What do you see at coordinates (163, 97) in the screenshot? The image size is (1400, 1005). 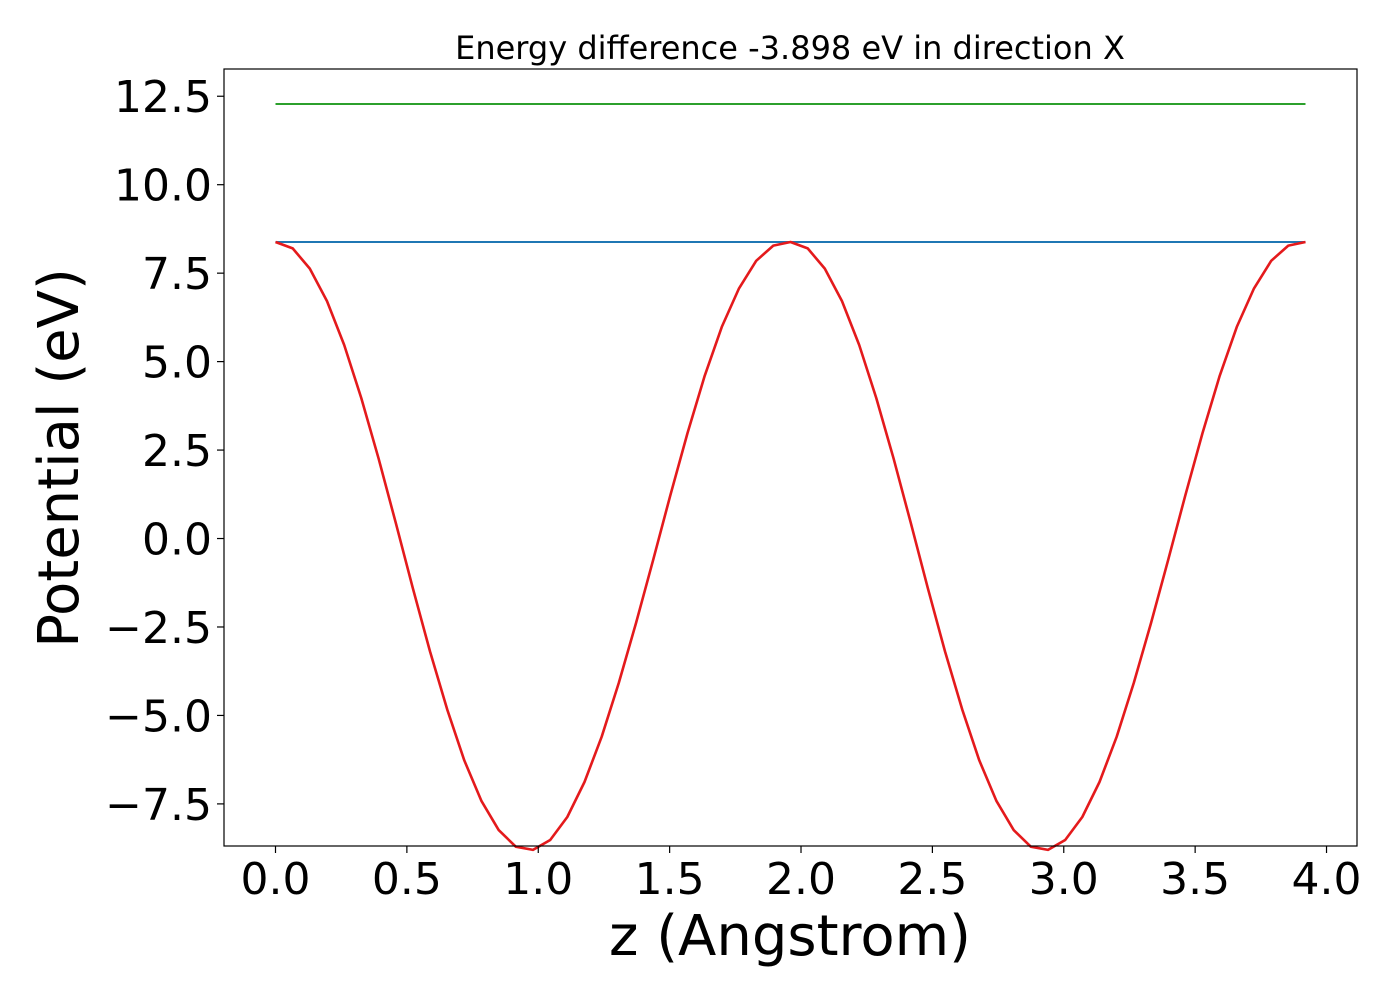 I see `y-tick-label: 12.5` at bounding box center [163, 97].